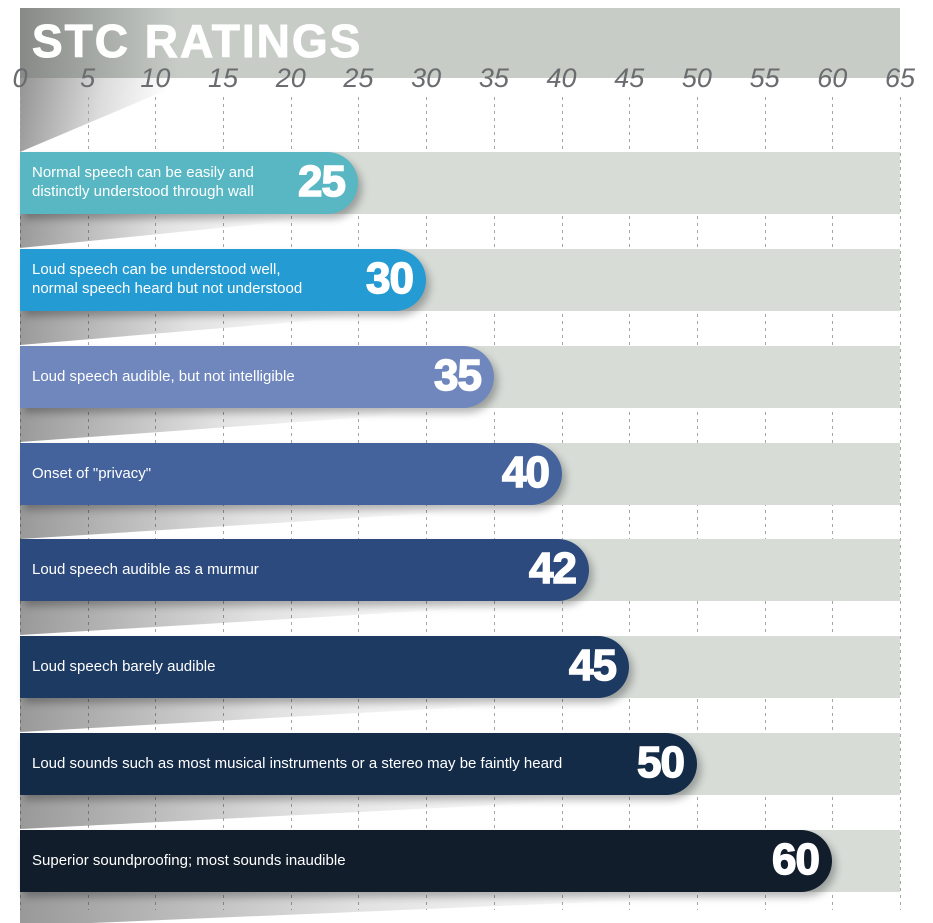 Image resolution: width=933 pixels, height=923 pixels. I want to click on x-axis-tick-label: 60, so click(832, 78).